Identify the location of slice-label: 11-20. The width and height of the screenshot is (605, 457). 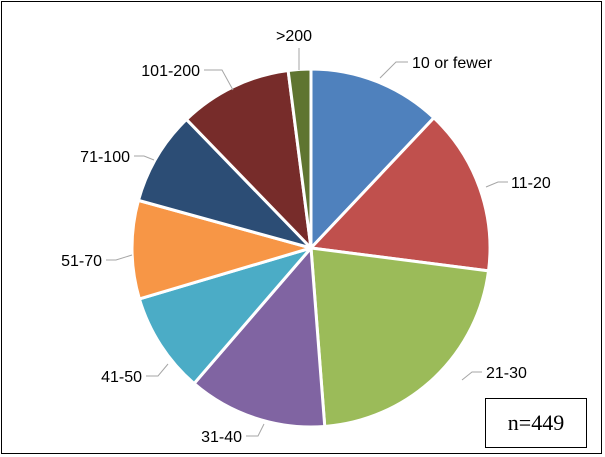
(531, 183).